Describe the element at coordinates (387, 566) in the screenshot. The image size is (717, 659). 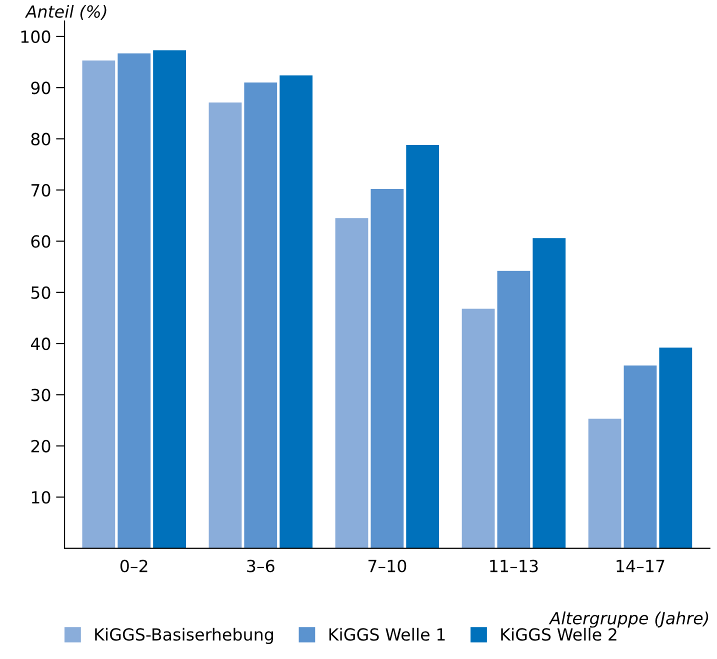
I see `x-tick-label: 7–10` at that location.